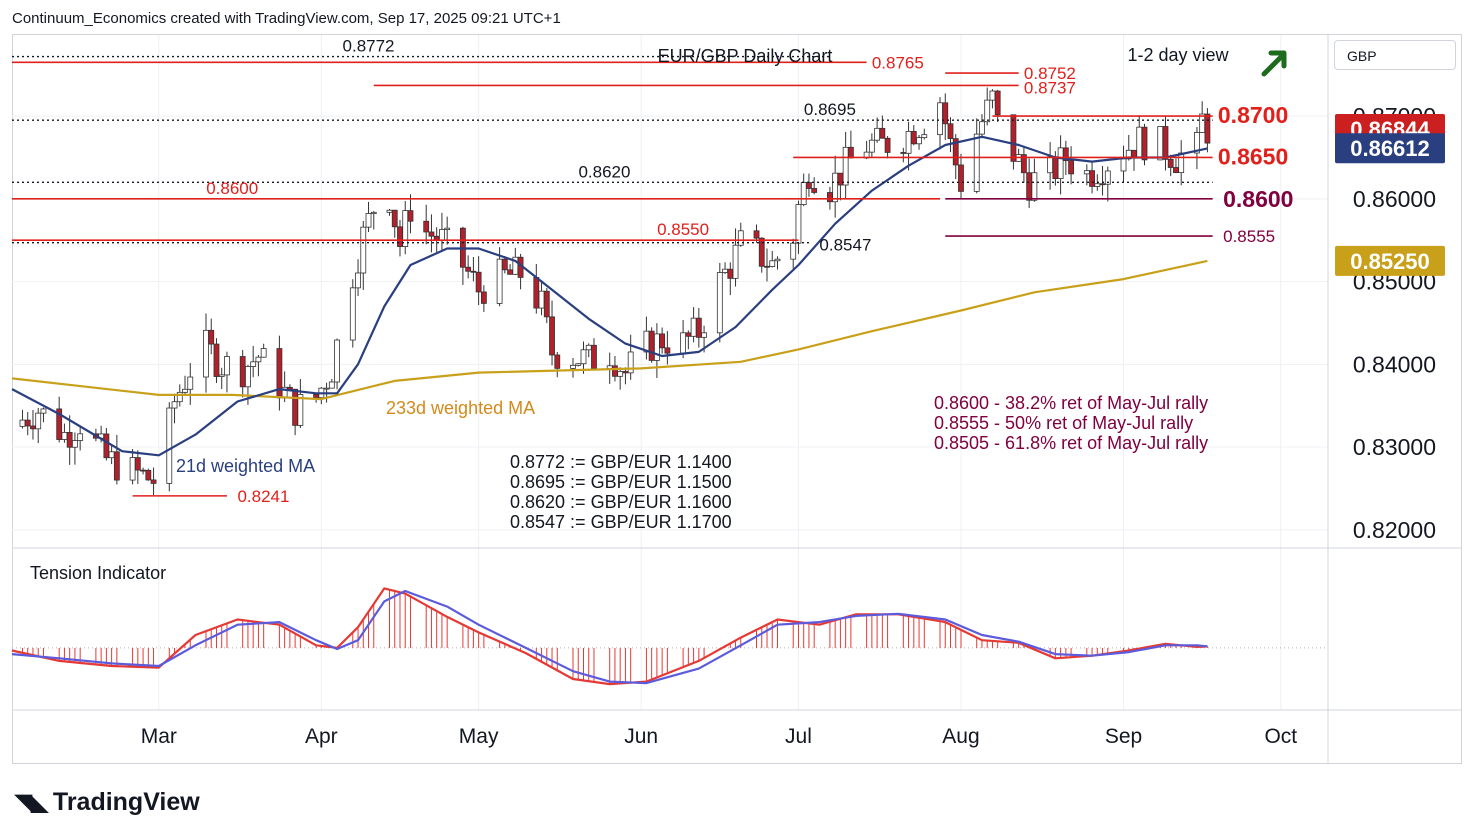  I want to click on equivalence-note: 0.8620 := GBP/EUR 1.1600, so click(621, 502).